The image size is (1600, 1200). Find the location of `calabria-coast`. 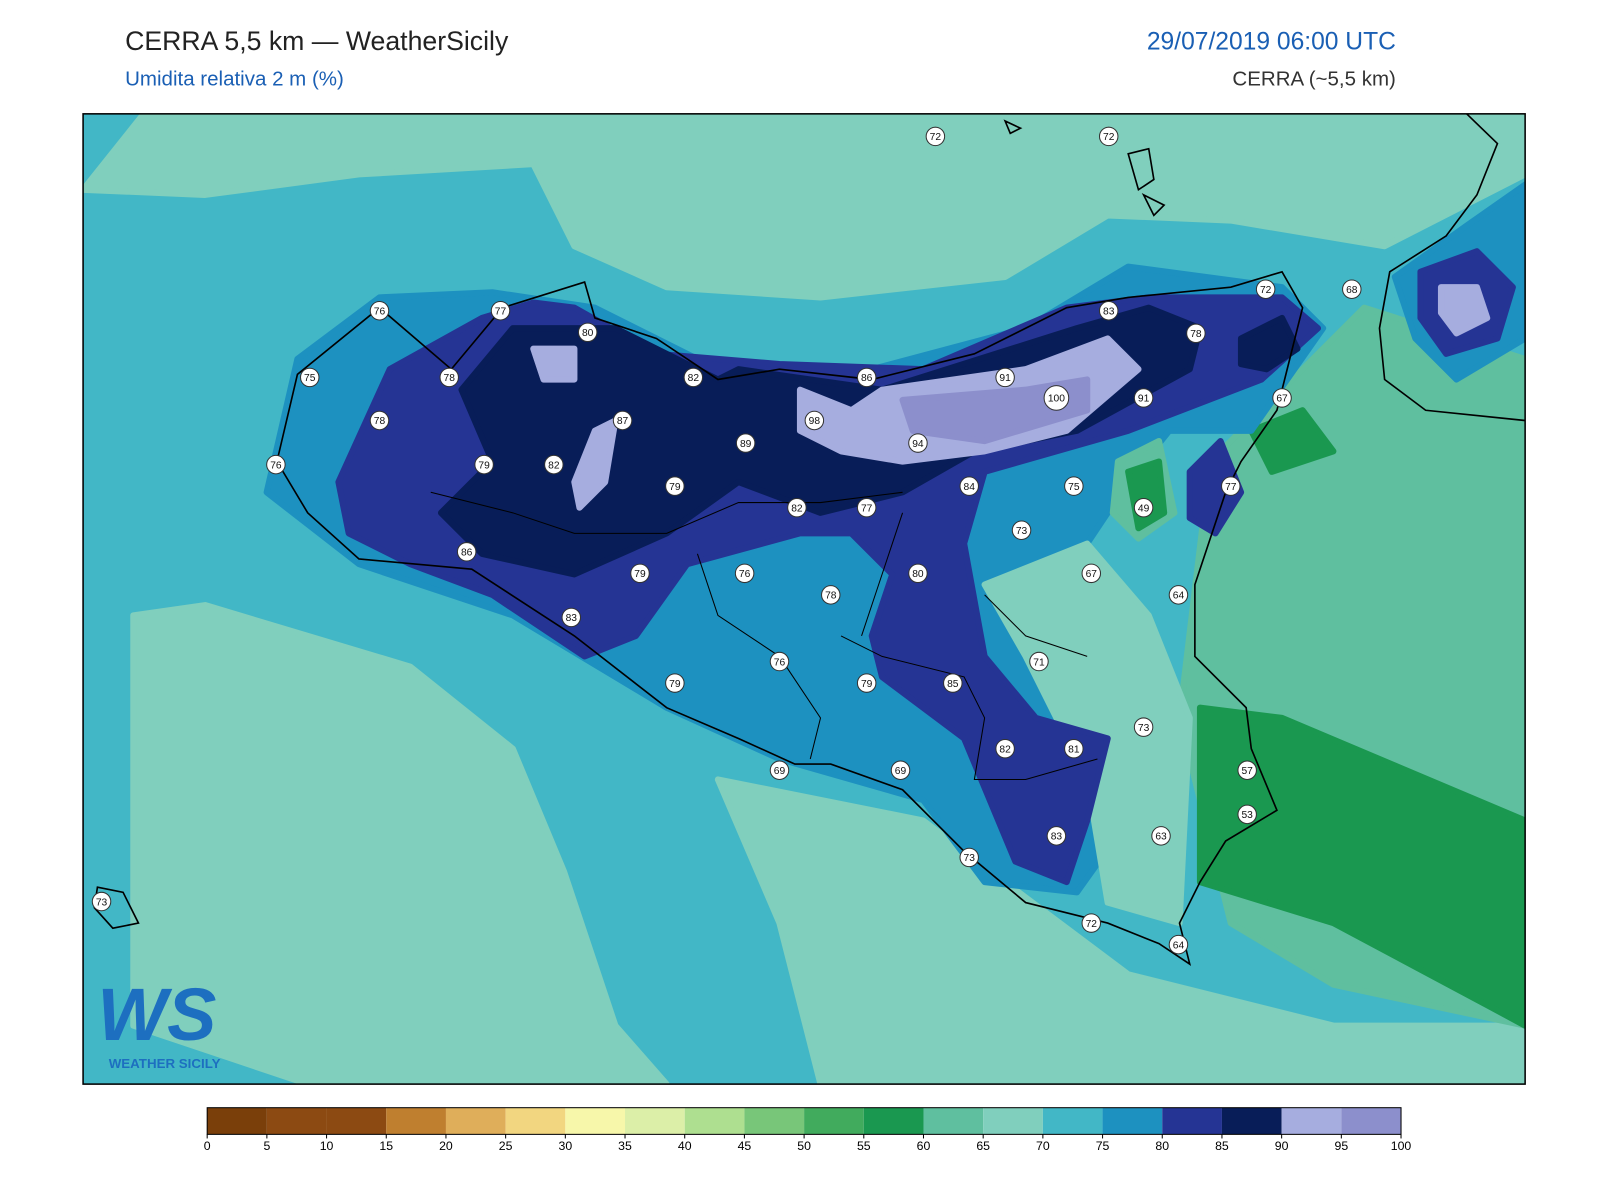

calabria-coast is located at coordinates (1452, 267).